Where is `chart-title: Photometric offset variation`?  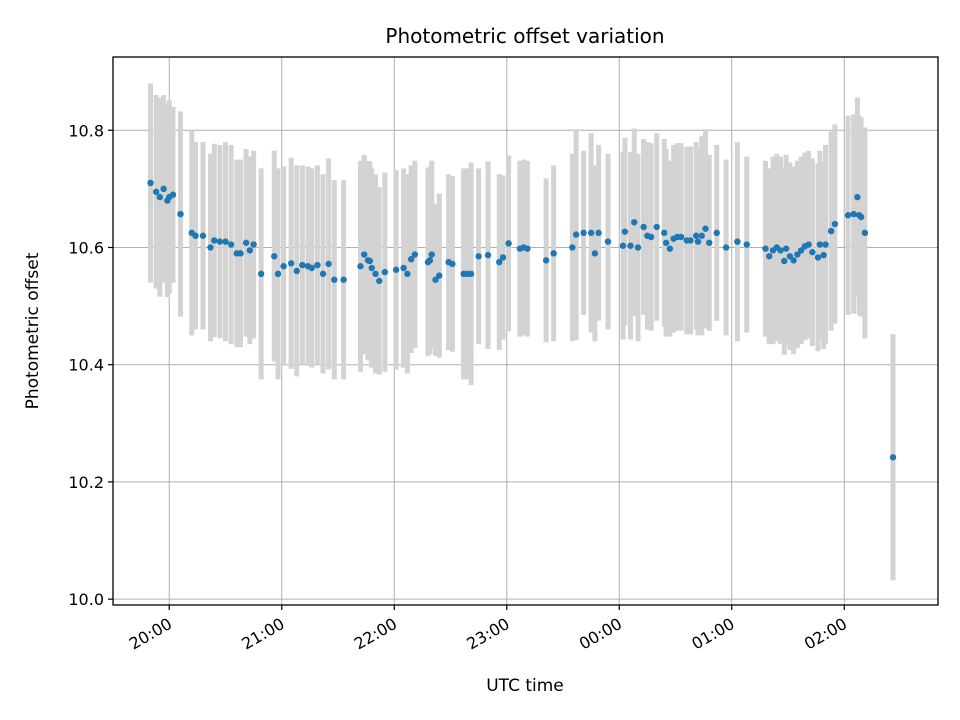 chart-title: Photometric offset variation is located at coordinates (524, 36).